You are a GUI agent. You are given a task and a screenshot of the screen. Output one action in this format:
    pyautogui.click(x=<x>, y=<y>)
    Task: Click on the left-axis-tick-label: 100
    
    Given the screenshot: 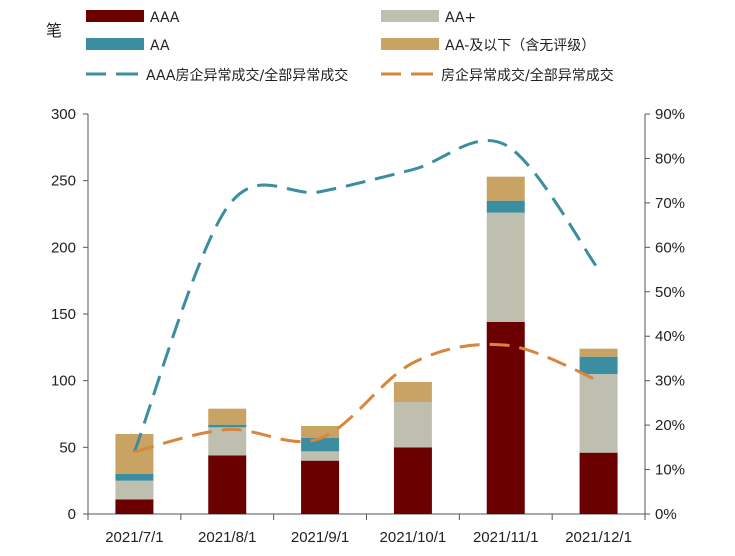 What is the action you would take?
    pyautogui.click(x=63, y=381)
    